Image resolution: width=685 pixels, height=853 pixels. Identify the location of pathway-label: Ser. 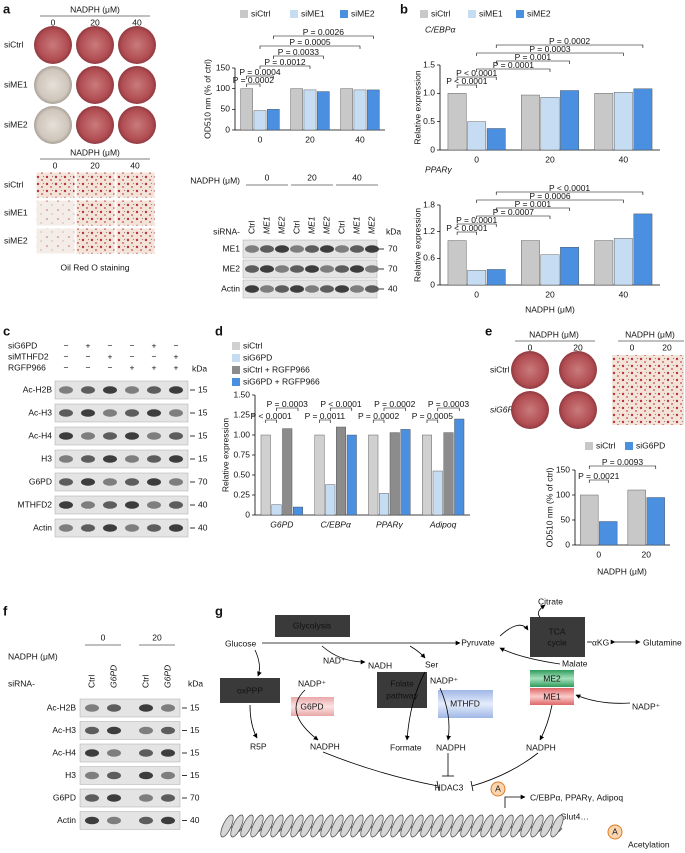
(431, 664).